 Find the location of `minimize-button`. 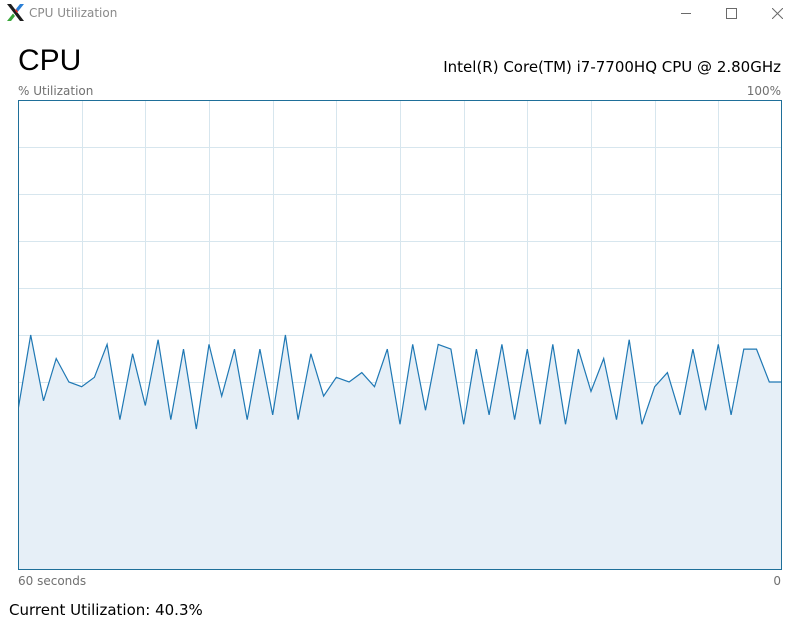

minimize-button is located at coordinates (686, 13).